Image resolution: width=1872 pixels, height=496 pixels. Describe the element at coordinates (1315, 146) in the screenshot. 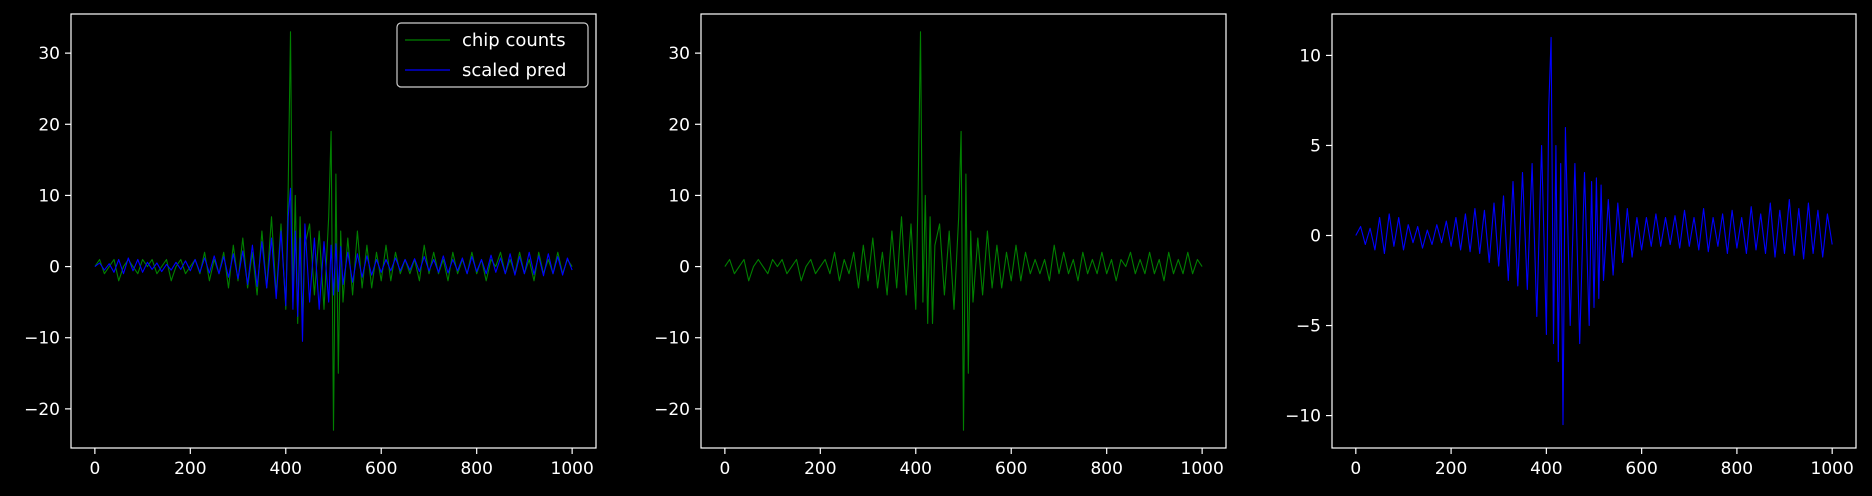

I see `y-tick-label: 5` at that location.